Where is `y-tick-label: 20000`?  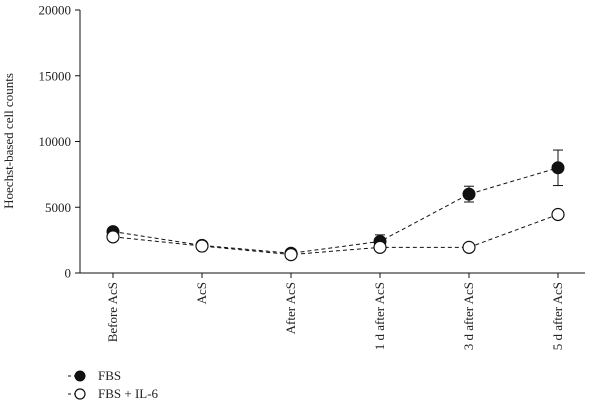 y-tick-label: 20000 is located at coordinates (55, 10).